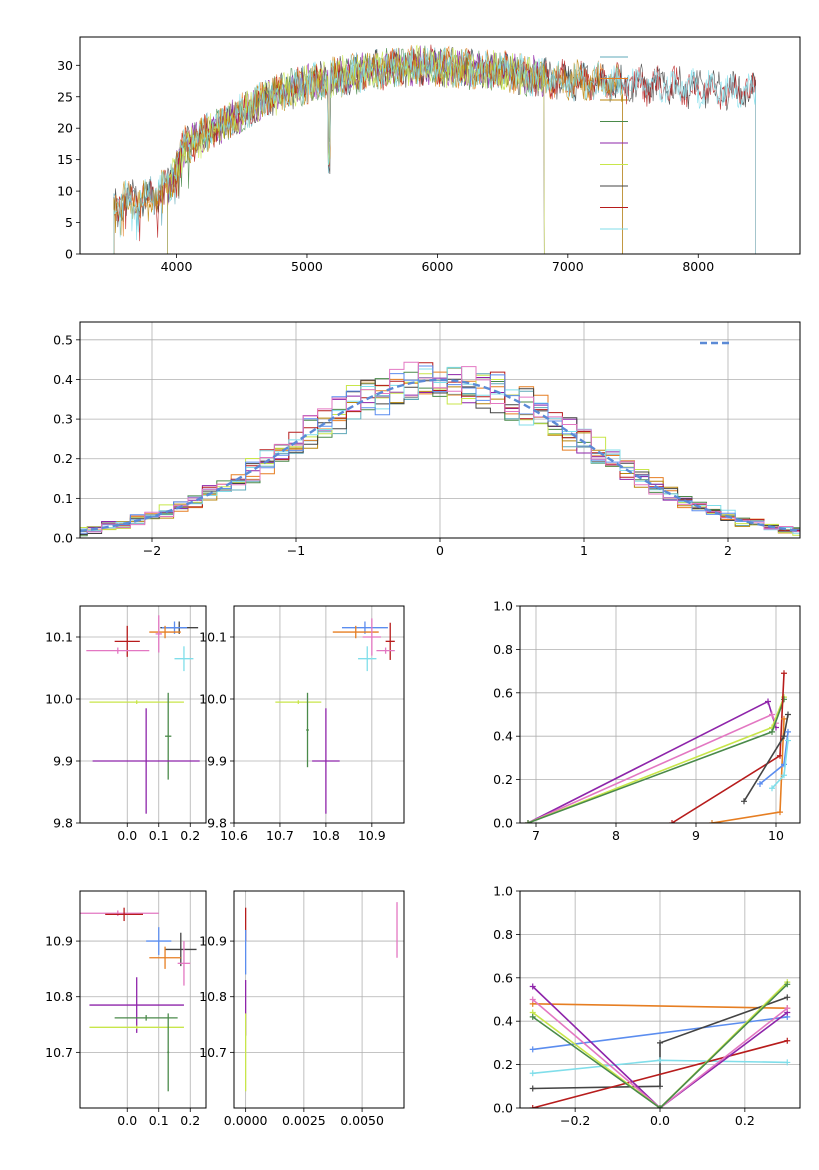  I want to click on y-tick-label: 0, so click(69, 254).